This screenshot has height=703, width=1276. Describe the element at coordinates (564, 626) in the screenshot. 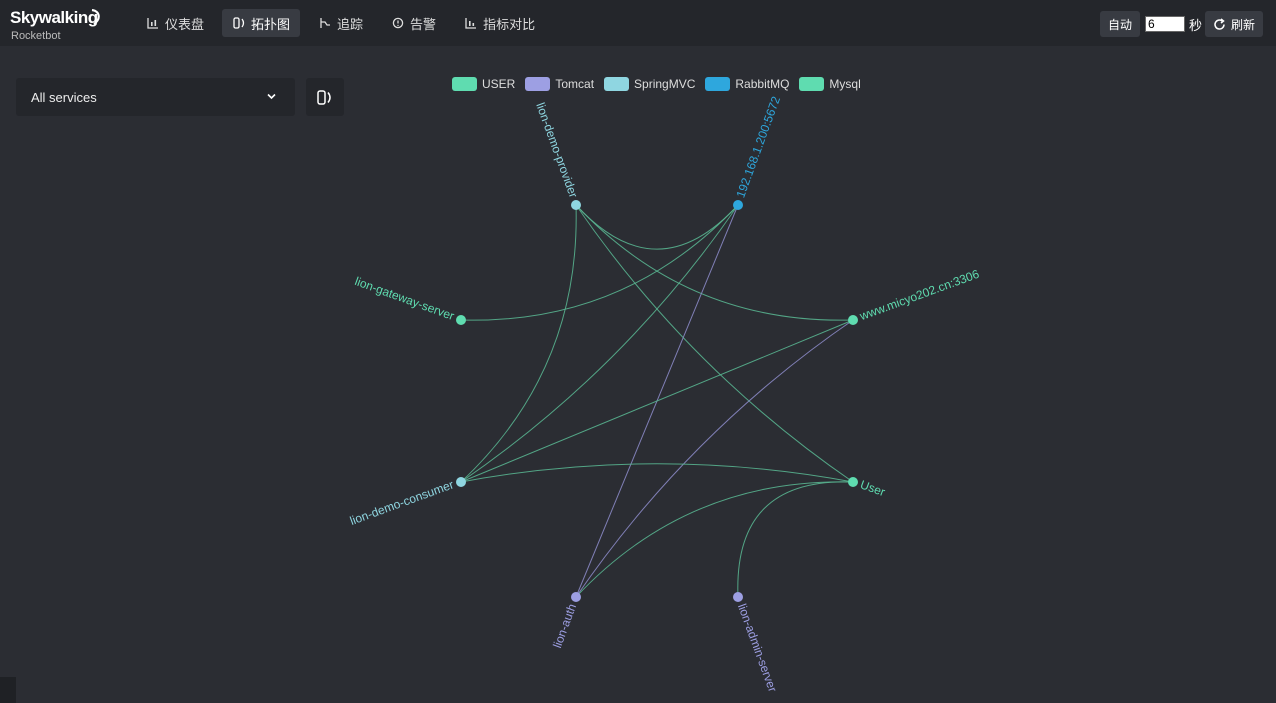

I see `node-label-auth: lion-auth` at that location.